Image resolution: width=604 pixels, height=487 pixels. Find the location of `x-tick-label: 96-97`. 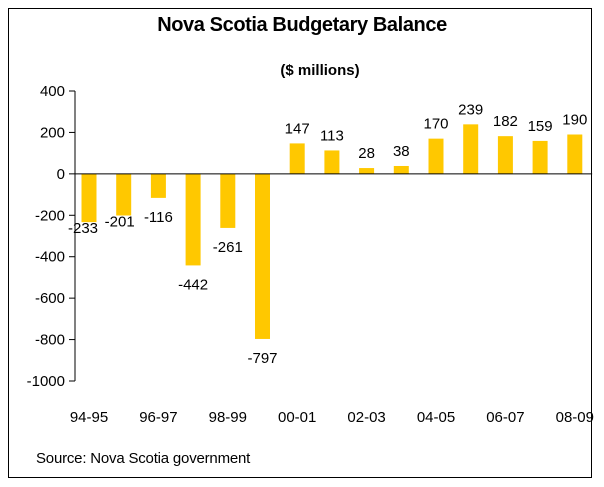

x-tick-label: 96-97 is located at coordinates (158, 417).